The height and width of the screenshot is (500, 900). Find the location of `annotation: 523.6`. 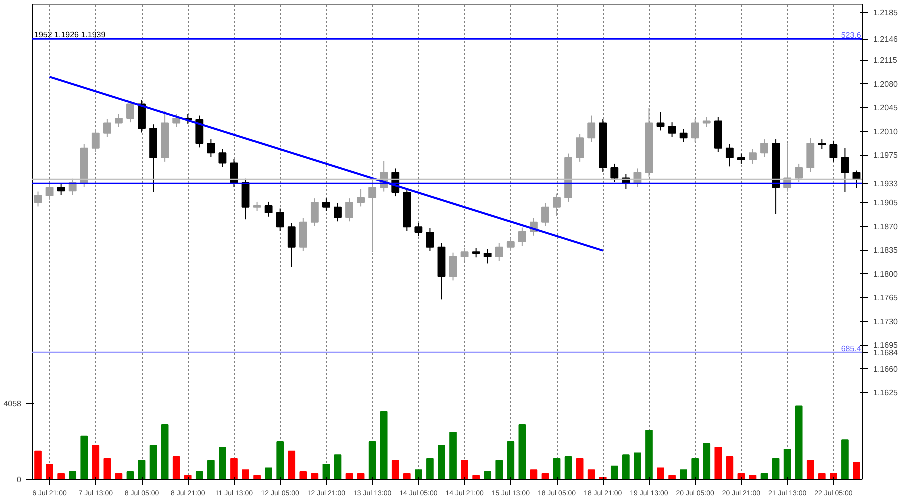

annotation: 523.6 is located at coordinates (851, 35).